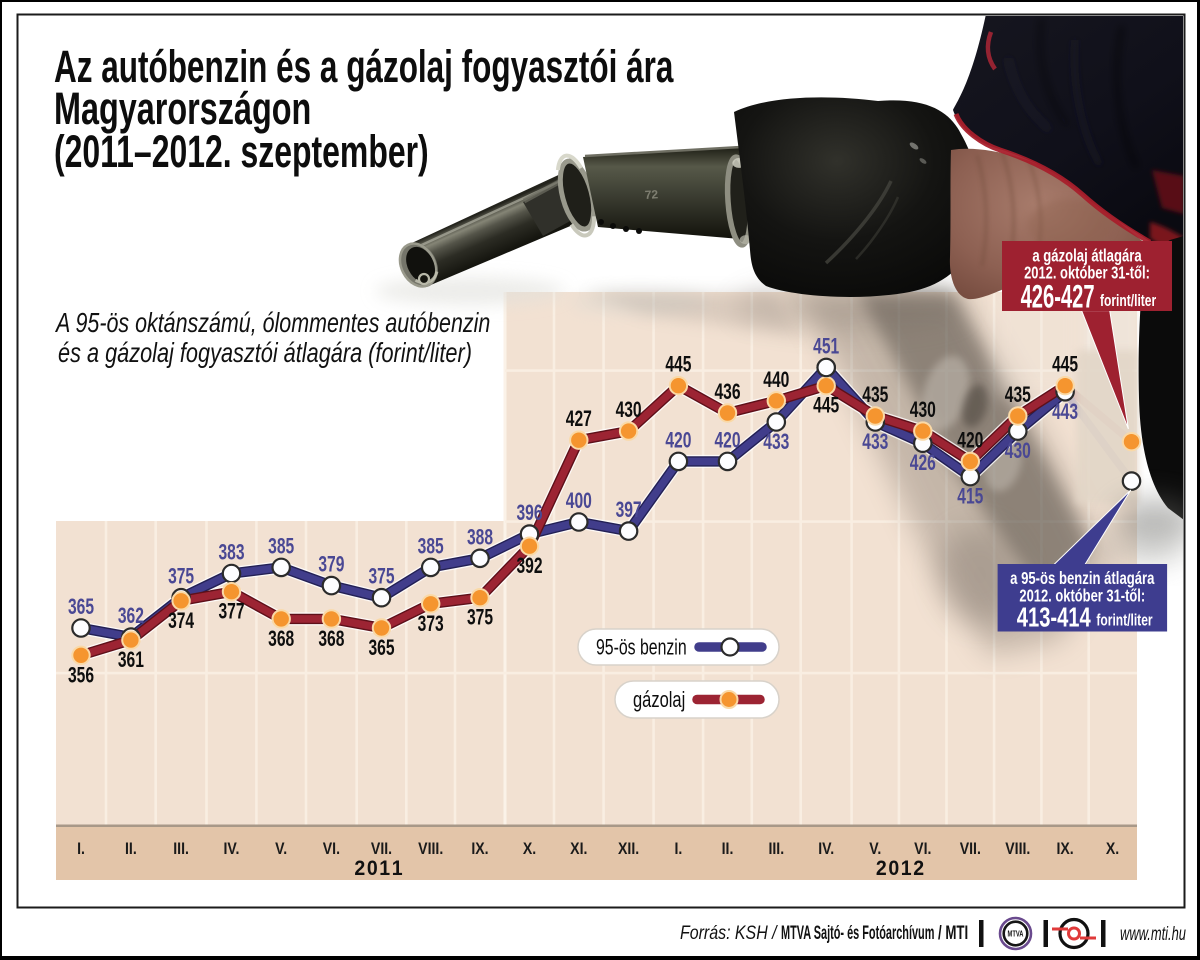 This screenshot has width=1200, height=960. Describe the element at coordinates (1087, 256) in the screenshot. I see `svg-text: a gázolaj átlagára` at that location.